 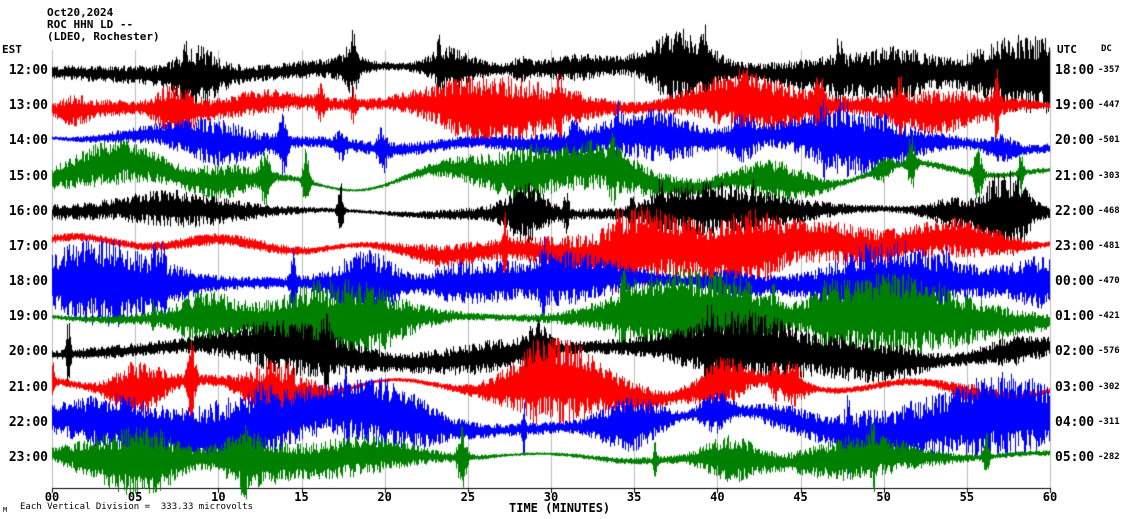 What do you see at coordinates (28, 211) in the screenshot?
I see `est-time-label: 16:00` at bounding box center [28, 211].